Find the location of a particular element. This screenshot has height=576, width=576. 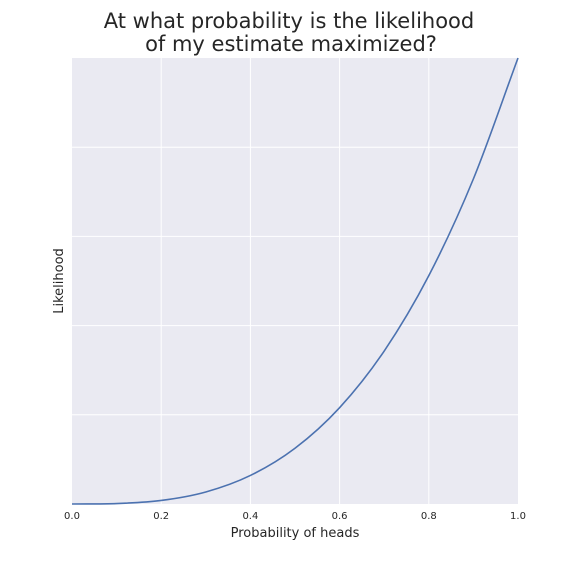

x-tick-label-2: 0.4 is located at coordinates (250, 516).